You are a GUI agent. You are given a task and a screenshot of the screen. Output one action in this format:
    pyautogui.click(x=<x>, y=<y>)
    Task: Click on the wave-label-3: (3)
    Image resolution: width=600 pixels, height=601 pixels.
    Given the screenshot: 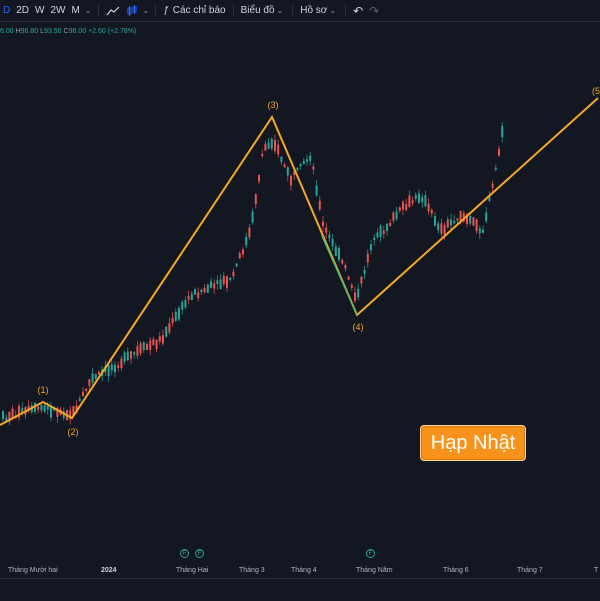 What is the action you would take?
    pyautogui.click(x=273, y=105)
    